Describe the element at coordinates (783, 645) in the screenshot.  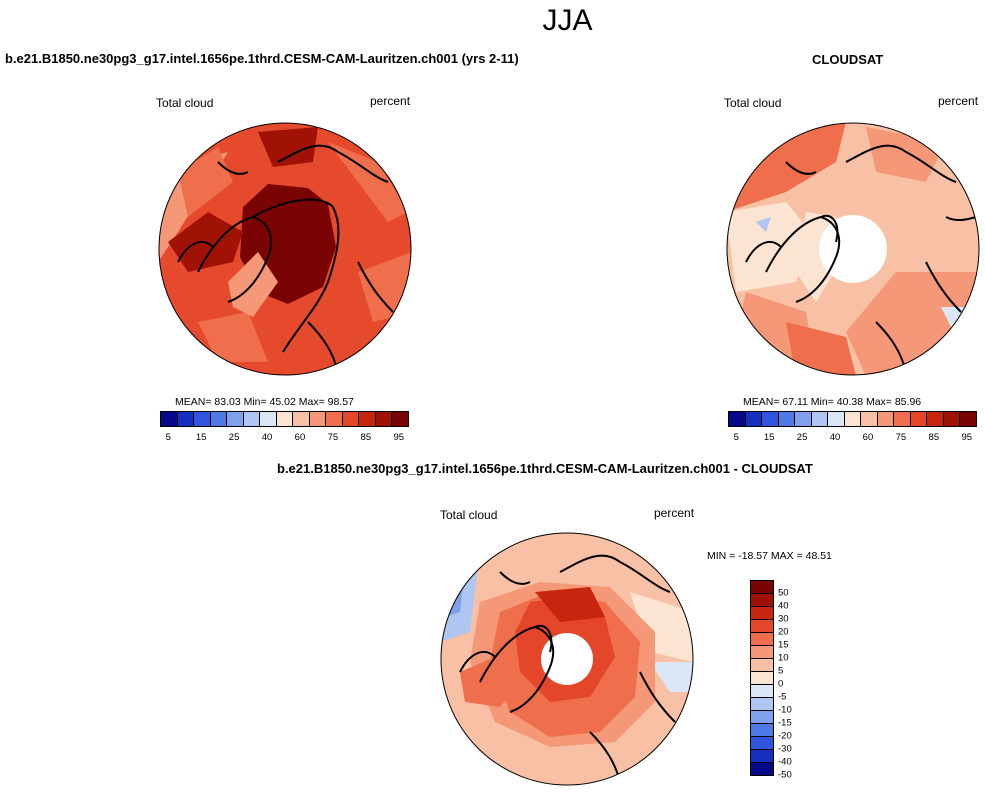
I see `diff-colorbar-tick-label: 15` at that location.